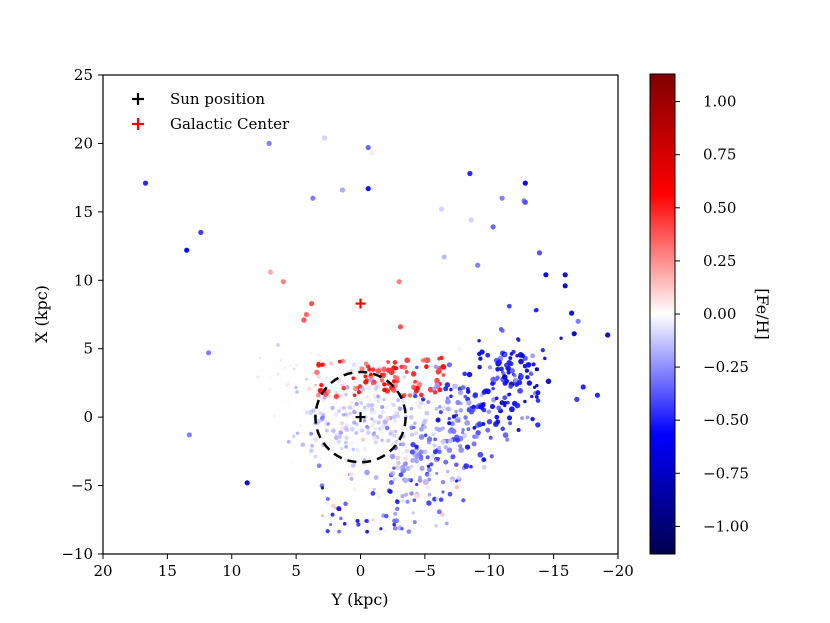  What do you see at coordinates (211, 111) in the screenshot?
I see `legend: Sun position Galactic Center` at bounding box center [211, 111].